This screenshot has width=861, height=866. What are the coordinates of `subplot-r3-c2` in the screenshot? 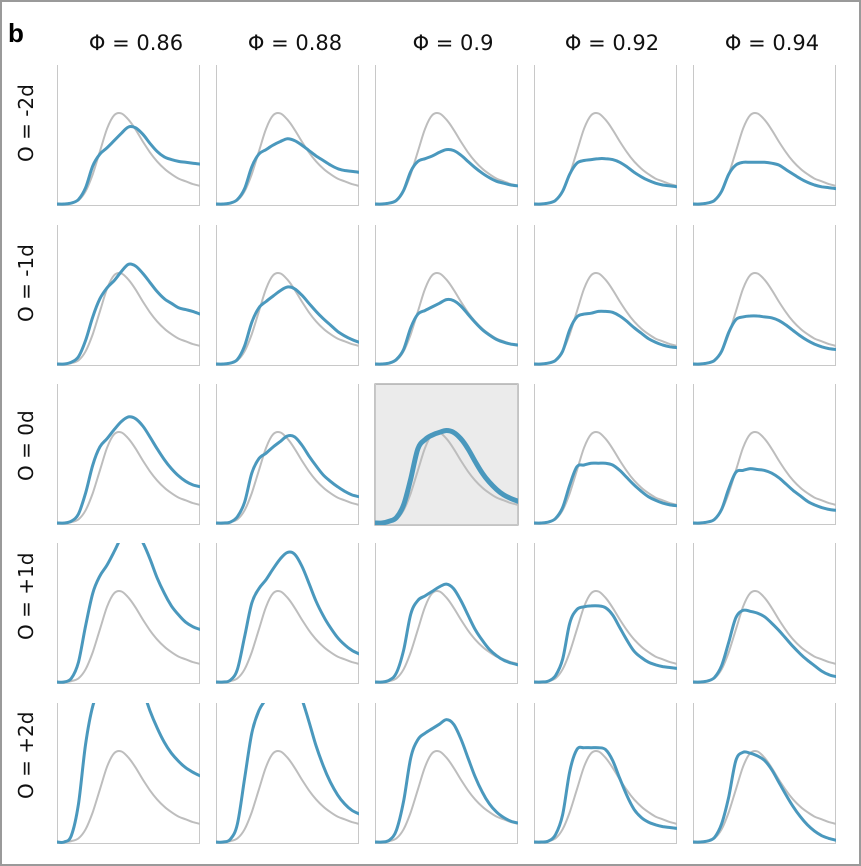 It's located at (446, 613).